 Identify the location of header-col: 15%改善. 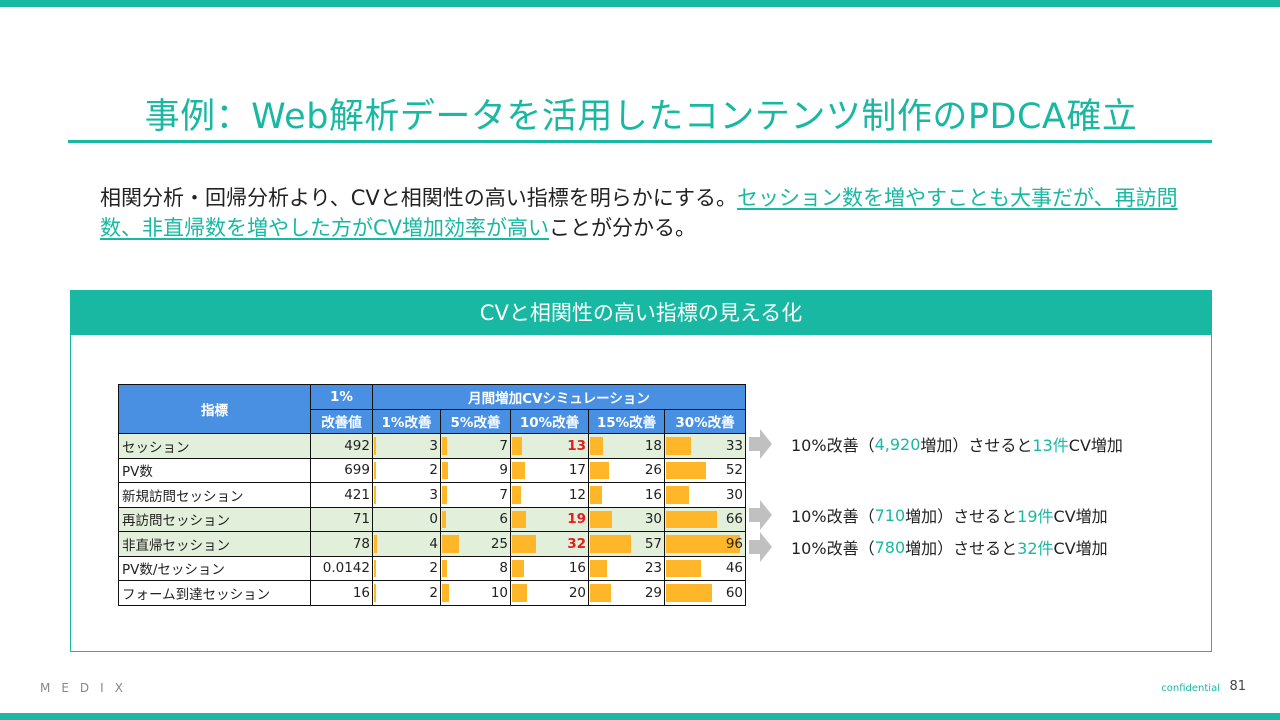
(626, 421).